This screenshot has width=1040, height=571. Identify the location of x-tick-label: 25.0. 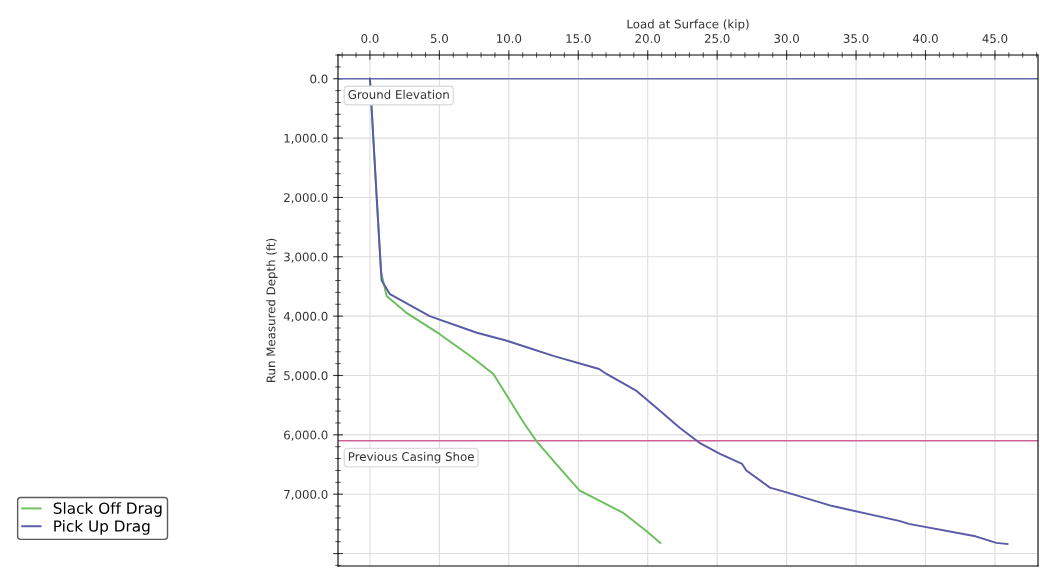
(717, 38).